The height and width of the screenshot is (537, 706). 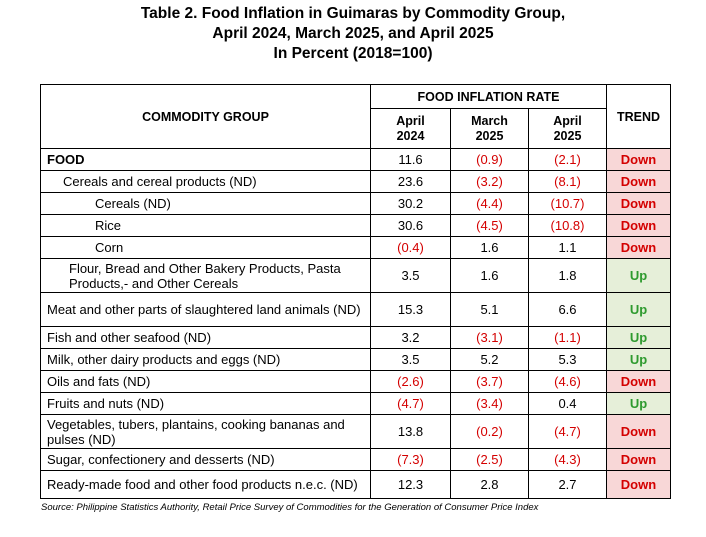 What do you see at coordinates (567, 484) in the screenshot?
I see `value-april-2025: 2.7` at bounding box center [567, 484].